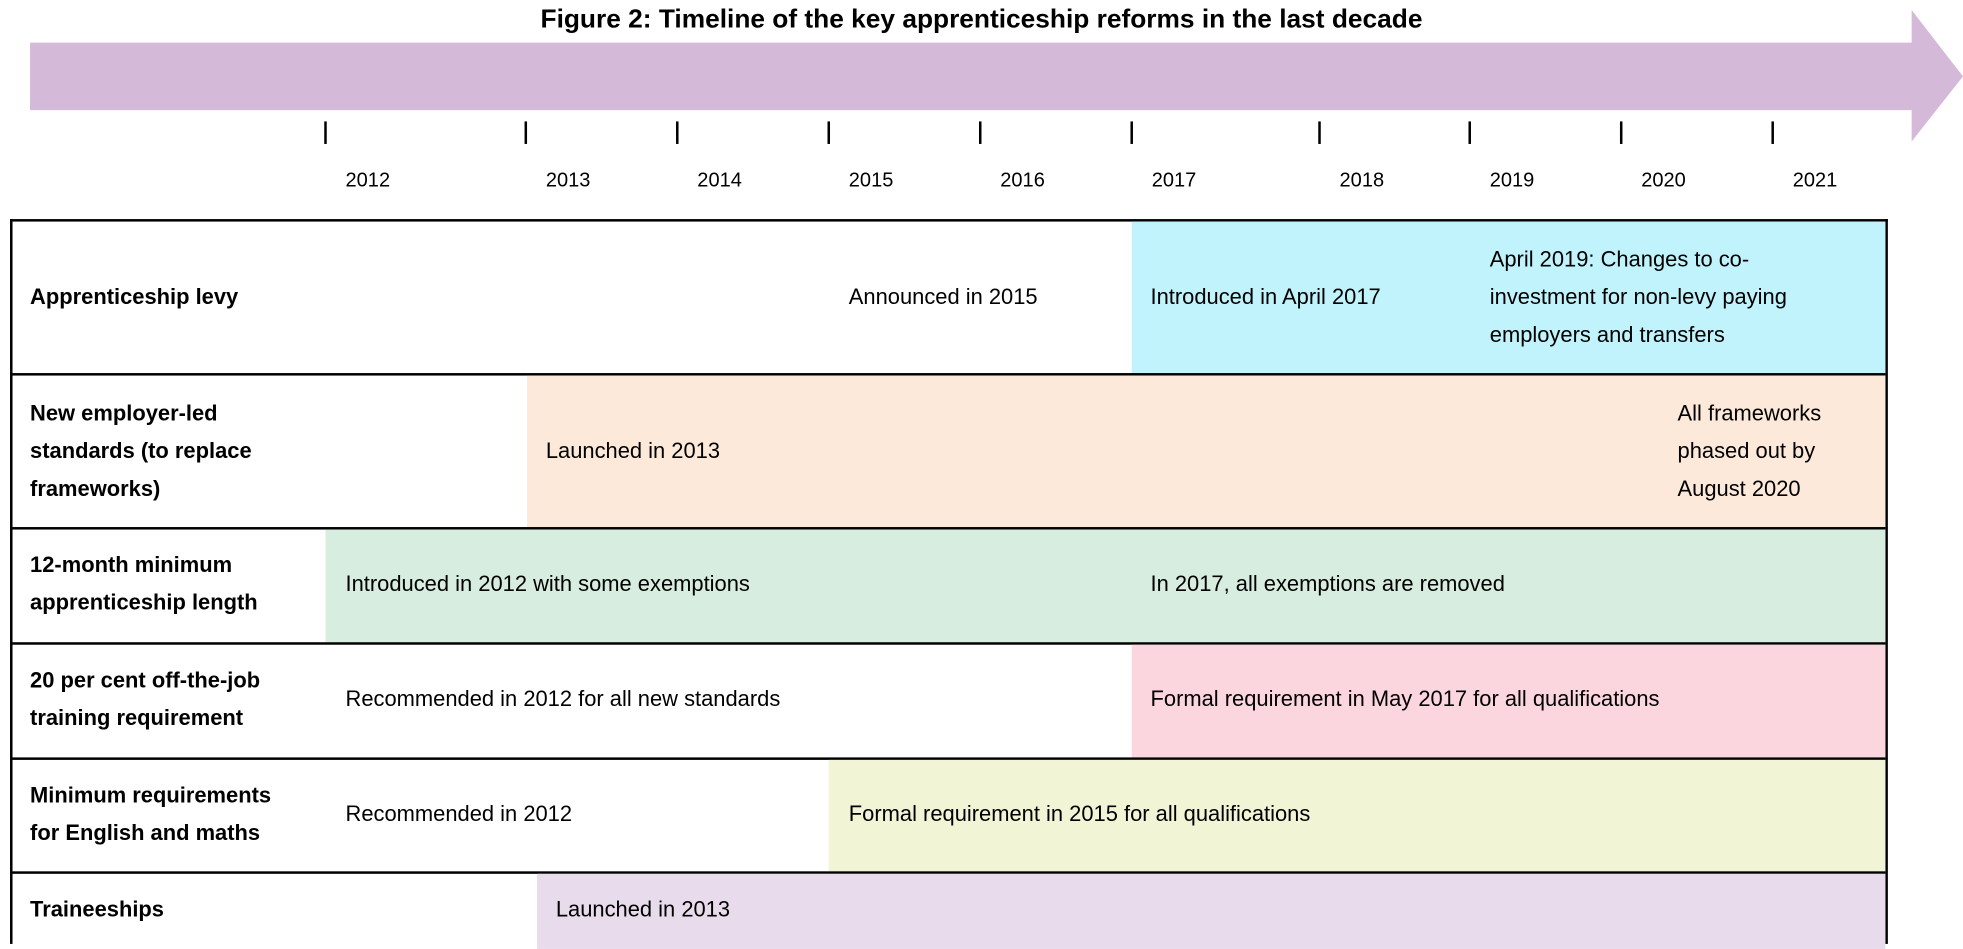 The image size is (1963, 949). I want to click on year-label: 2015, so click(871, 181).